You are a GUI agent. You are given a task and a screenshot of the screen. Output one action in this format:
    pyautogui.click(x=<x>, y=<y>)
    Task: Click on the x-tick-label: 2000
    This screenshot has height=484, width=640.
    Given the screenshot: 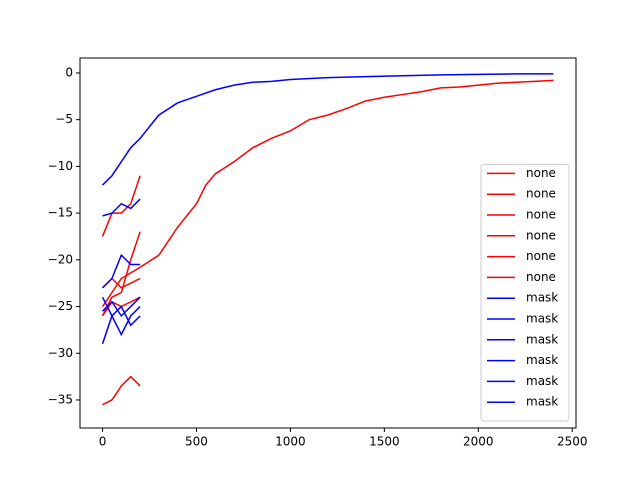 What is the action you would take?
    pyautogui.click(x=478, y=442)
    